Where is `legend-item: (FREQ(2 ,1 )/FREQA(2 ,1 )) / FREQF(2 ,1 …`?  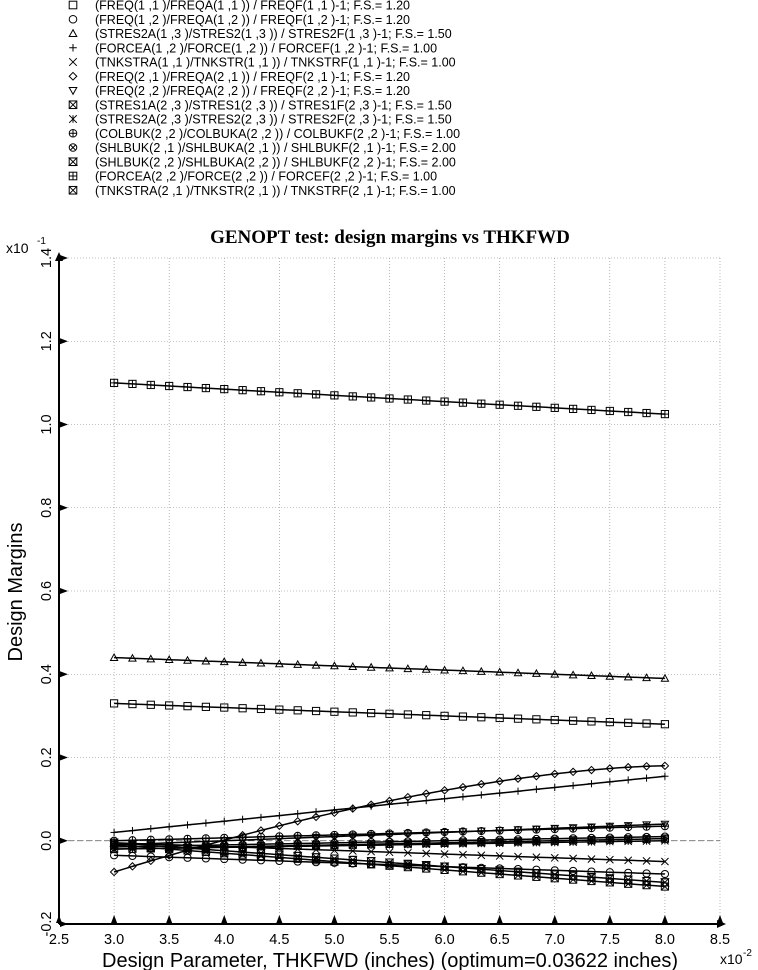 legend-item: (FREQ(2 ,1 )/FREQA(2 ,1 )) / FREQF(2 ,1 … is located at coordinates (239, 77).